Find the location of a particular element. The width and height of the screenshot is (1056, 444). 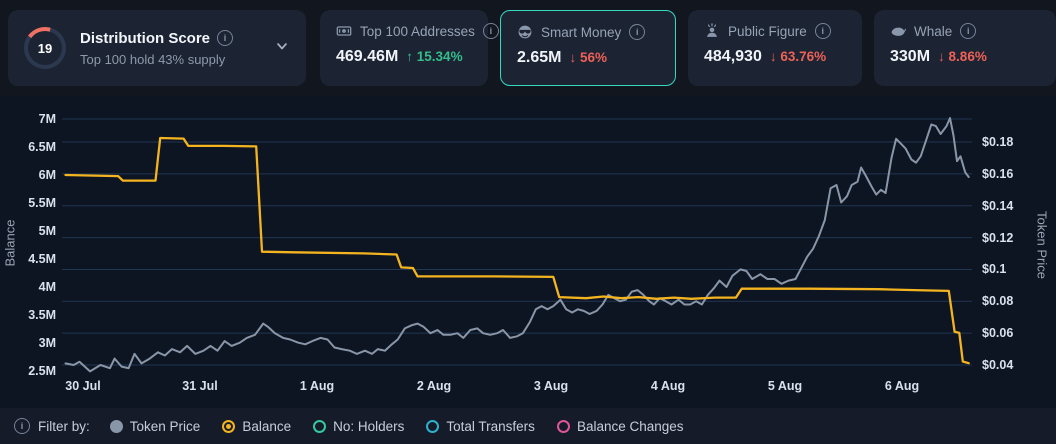

chevron-down-icon is located at coordinates (282, 48).